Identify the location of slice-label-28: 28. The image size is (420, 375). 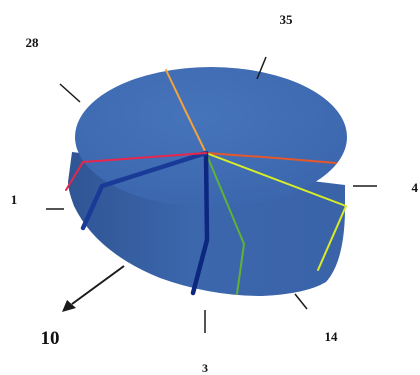
(33, 42).